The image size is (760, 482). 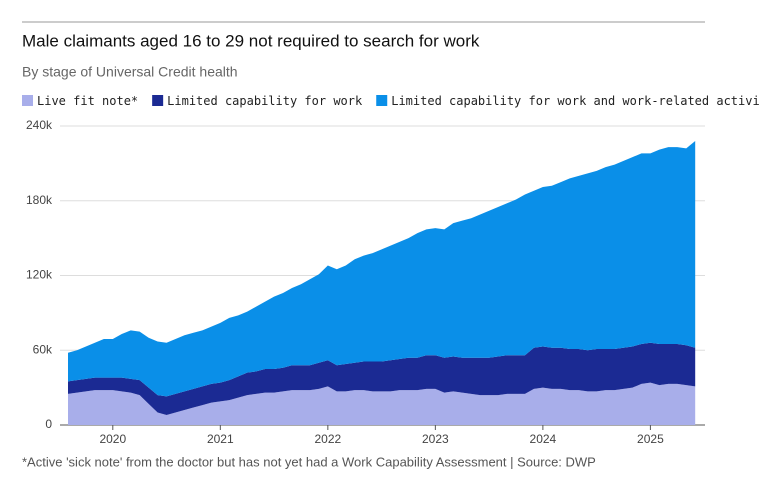 What do you see at coordinates (39, 200) in the screenshot?
I see `y-tick-label: 180k` at bounding box center [39, 200].